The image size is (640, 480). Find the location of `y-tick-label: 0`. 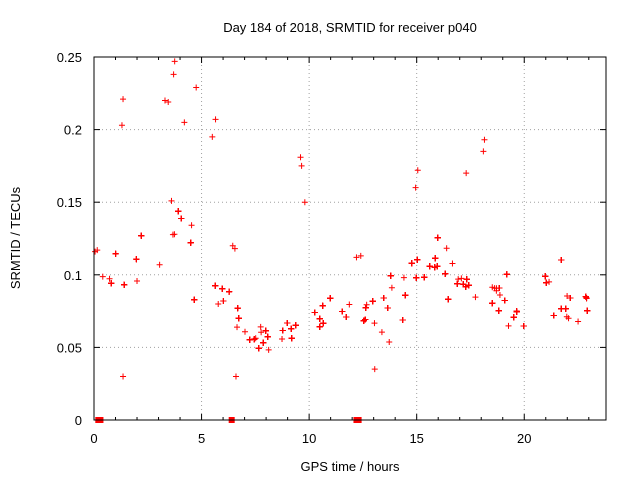

y-tick-label: 0 is located at coordinates (78, 420).